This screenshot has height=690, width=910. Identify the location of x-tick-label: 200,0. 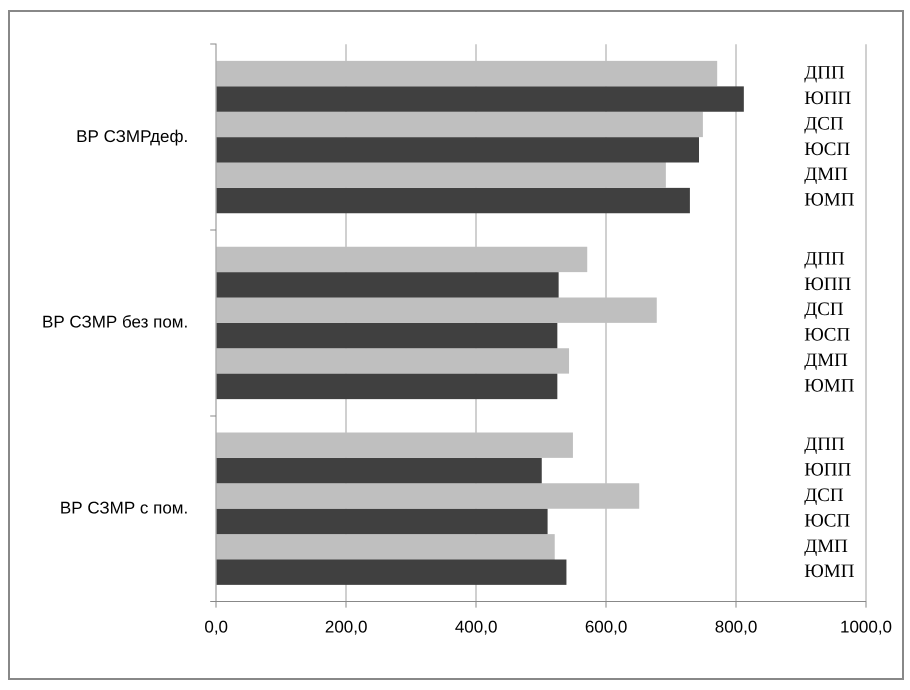
(346, 626).